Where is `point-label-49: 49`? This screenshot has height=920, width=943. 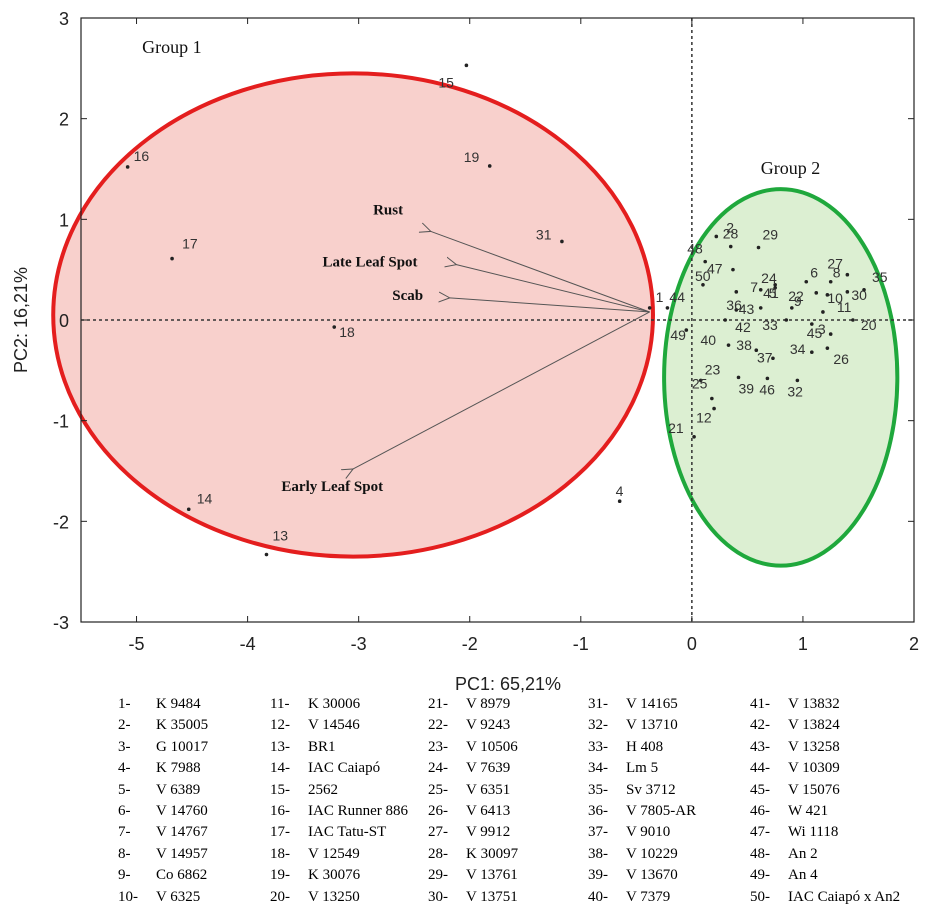 point-label-49: 49 is located at coordinates (678, 335).